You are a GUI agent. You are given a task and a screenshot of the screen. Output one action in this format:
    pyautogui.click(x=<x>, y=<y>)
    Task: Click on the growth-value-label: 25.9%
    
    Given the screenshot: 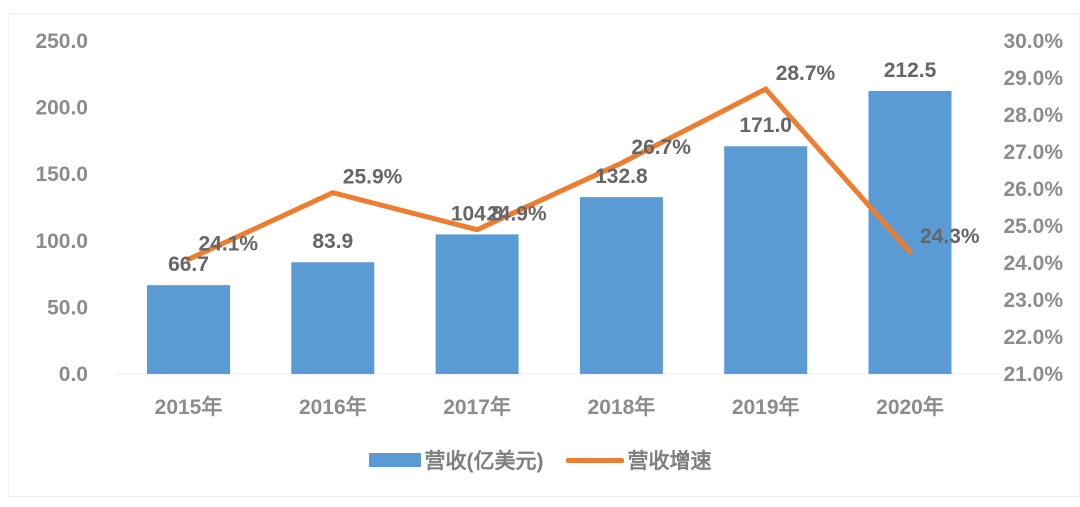 What is the action you would take?
    pyautogui.click(x=373, y=177)
    